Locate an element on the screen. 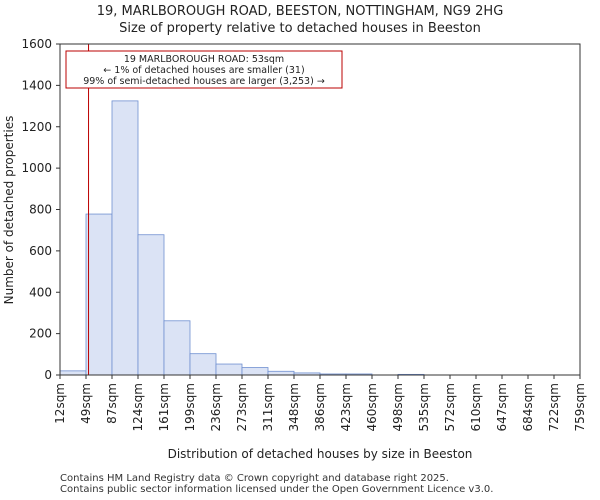  y-tick-label: 1200 is located at coordinates (36, 127).